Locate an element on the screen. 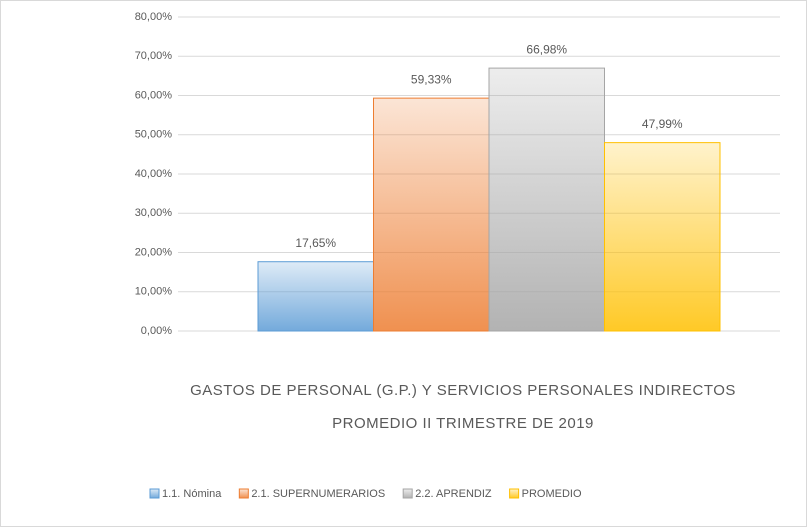  y-tick-label: 0,00% is located at coordinates (156, 331).